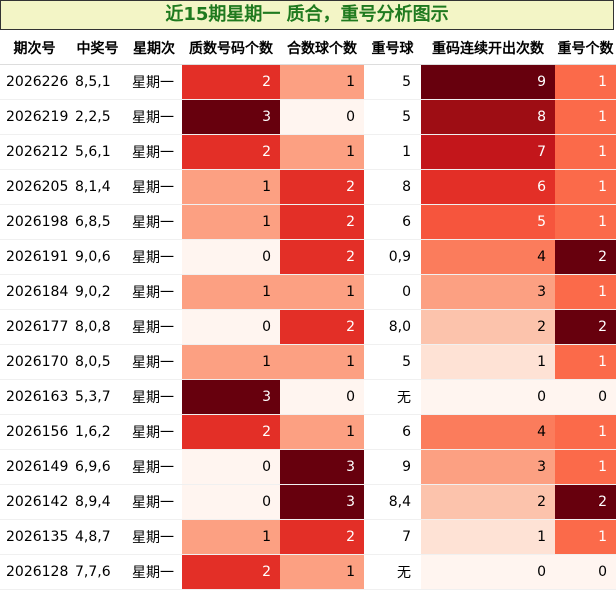 This screenshot has width=616, height=590. I want to click on cell-repeat-streak: 5, so click(488, 222).